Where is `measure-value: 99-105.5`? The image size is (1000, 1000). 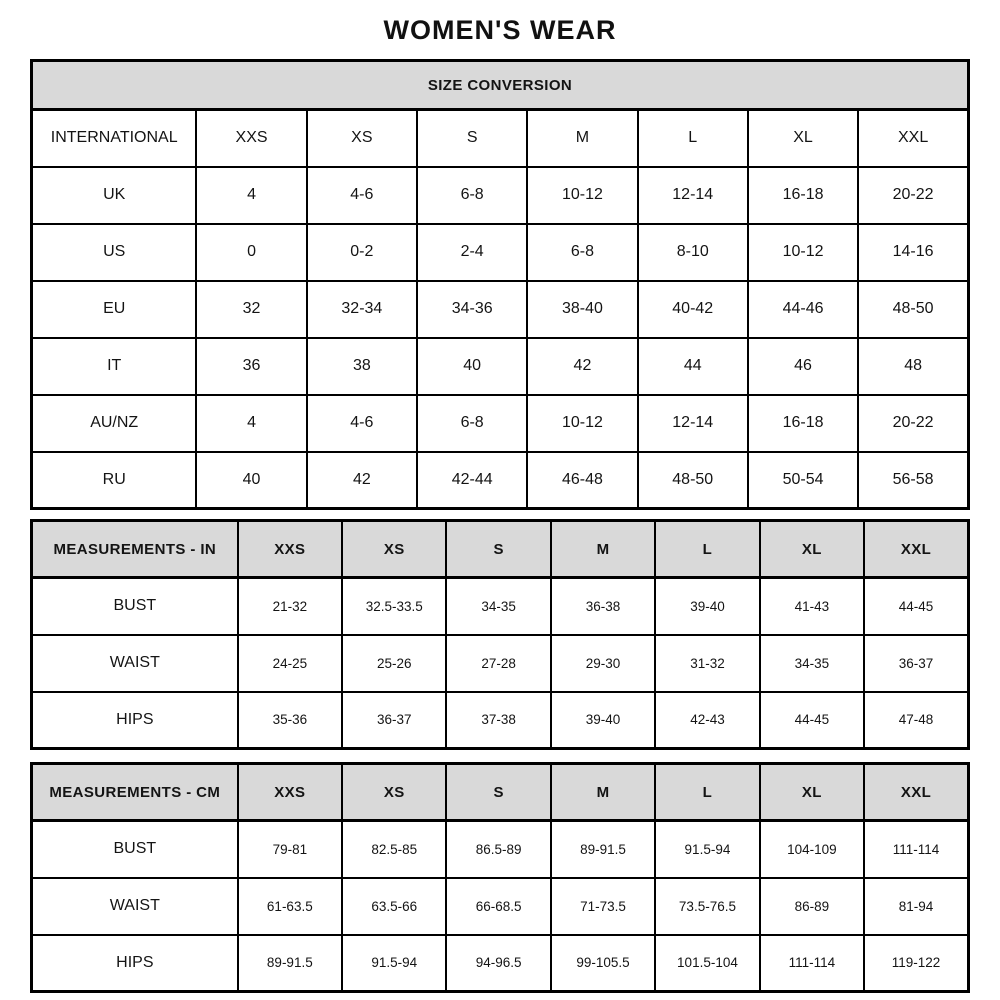
measure-value: 99-105.5 is located at coordinates (603, 963).